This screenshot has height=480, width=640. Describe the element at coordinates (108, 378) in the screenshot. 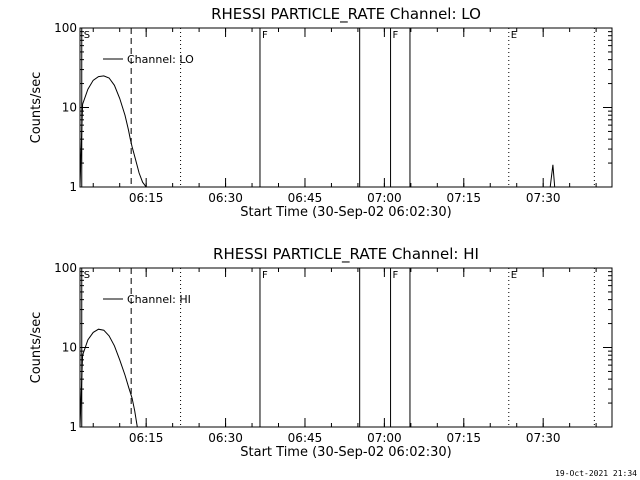

I see `series-line` at that location.